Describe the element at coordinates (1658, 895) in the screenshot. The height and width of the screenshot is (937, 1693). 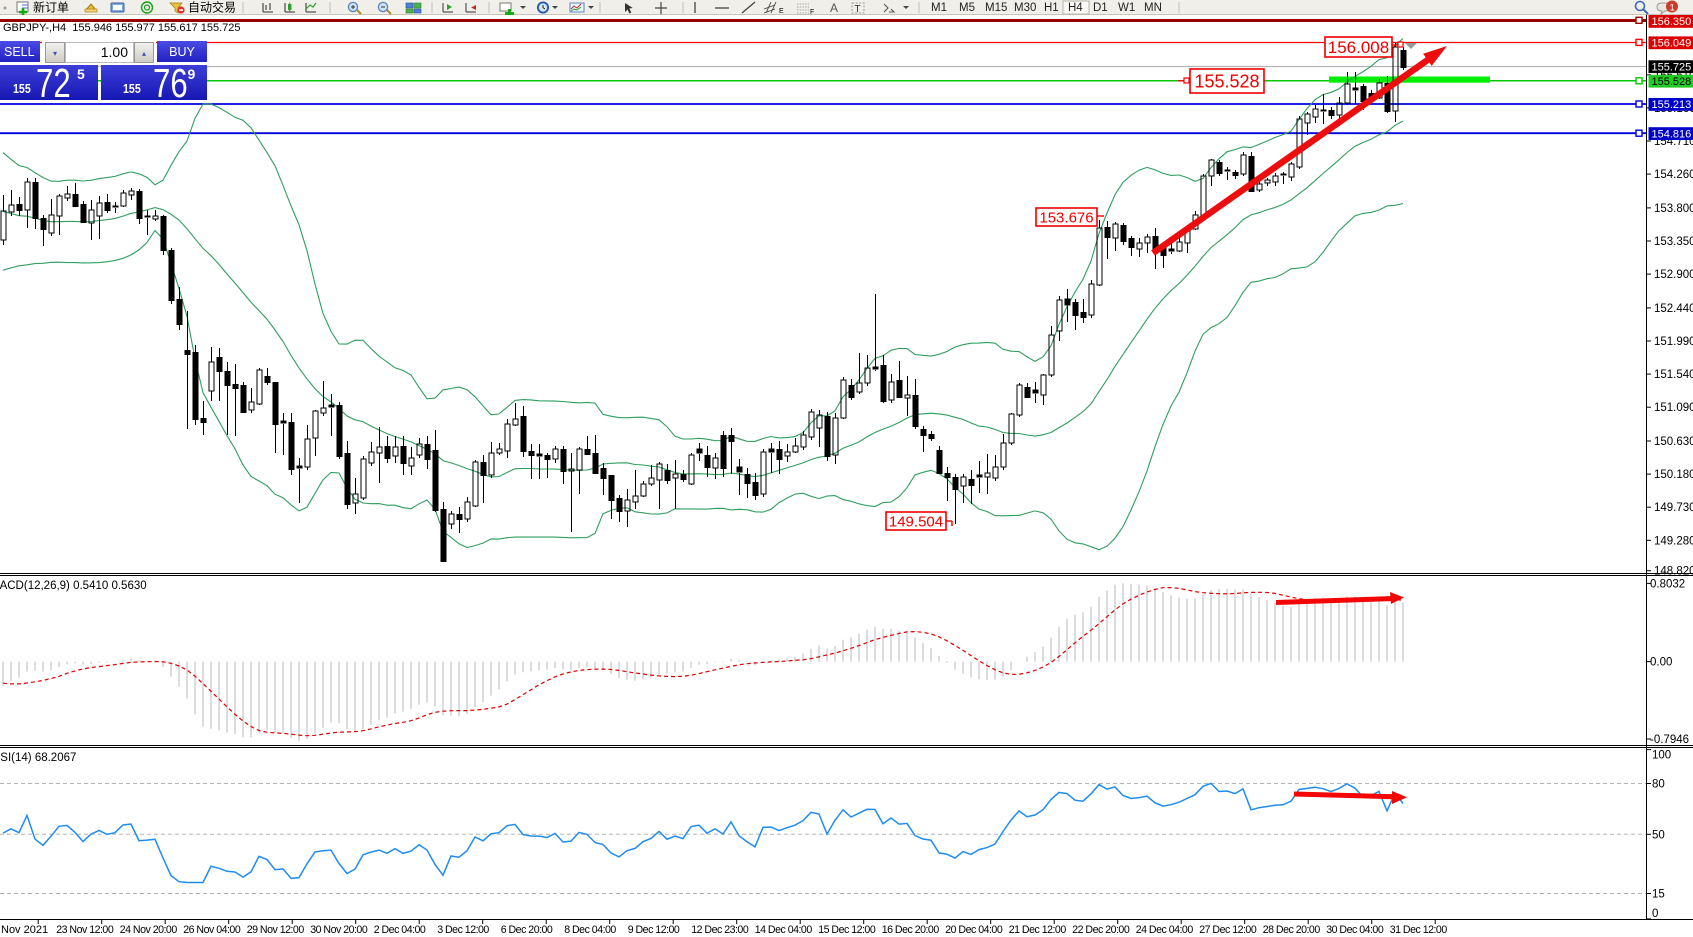
I see `svg-text: 15` at that location.